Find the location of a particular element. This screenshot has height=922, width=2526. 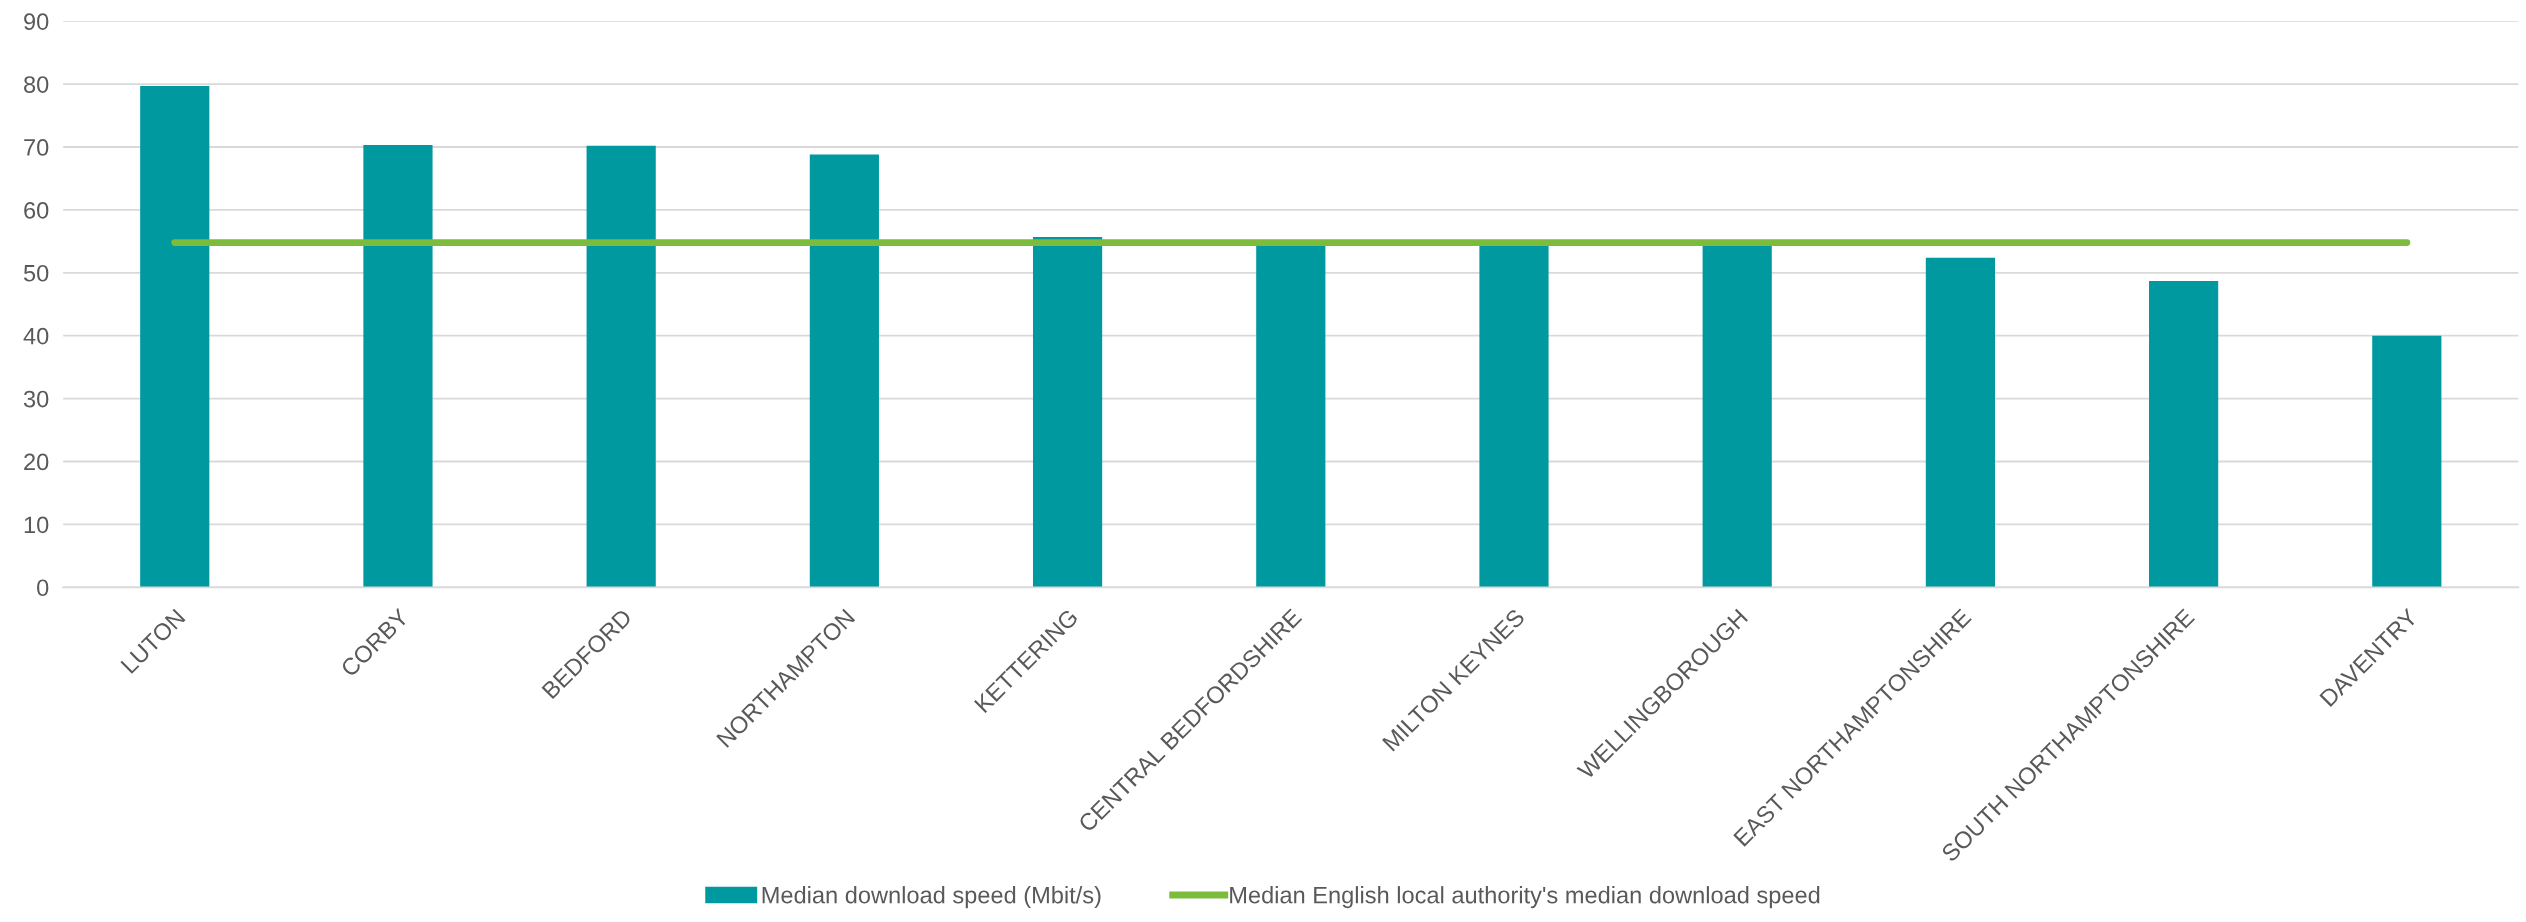

y-tick-label: 20 is located at coordinates (36, 462).